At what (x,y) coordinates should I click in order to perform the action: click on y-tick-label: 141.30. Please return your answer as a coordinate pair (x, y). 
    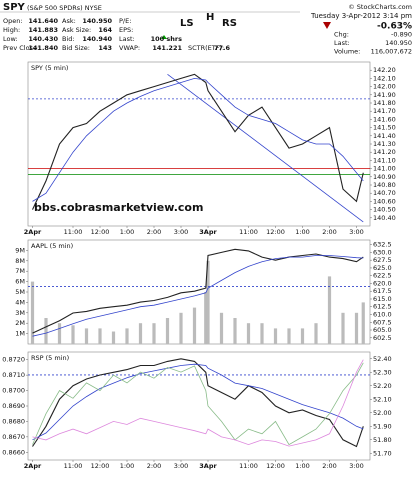
    Looking at the image, I should click on (384, 144).